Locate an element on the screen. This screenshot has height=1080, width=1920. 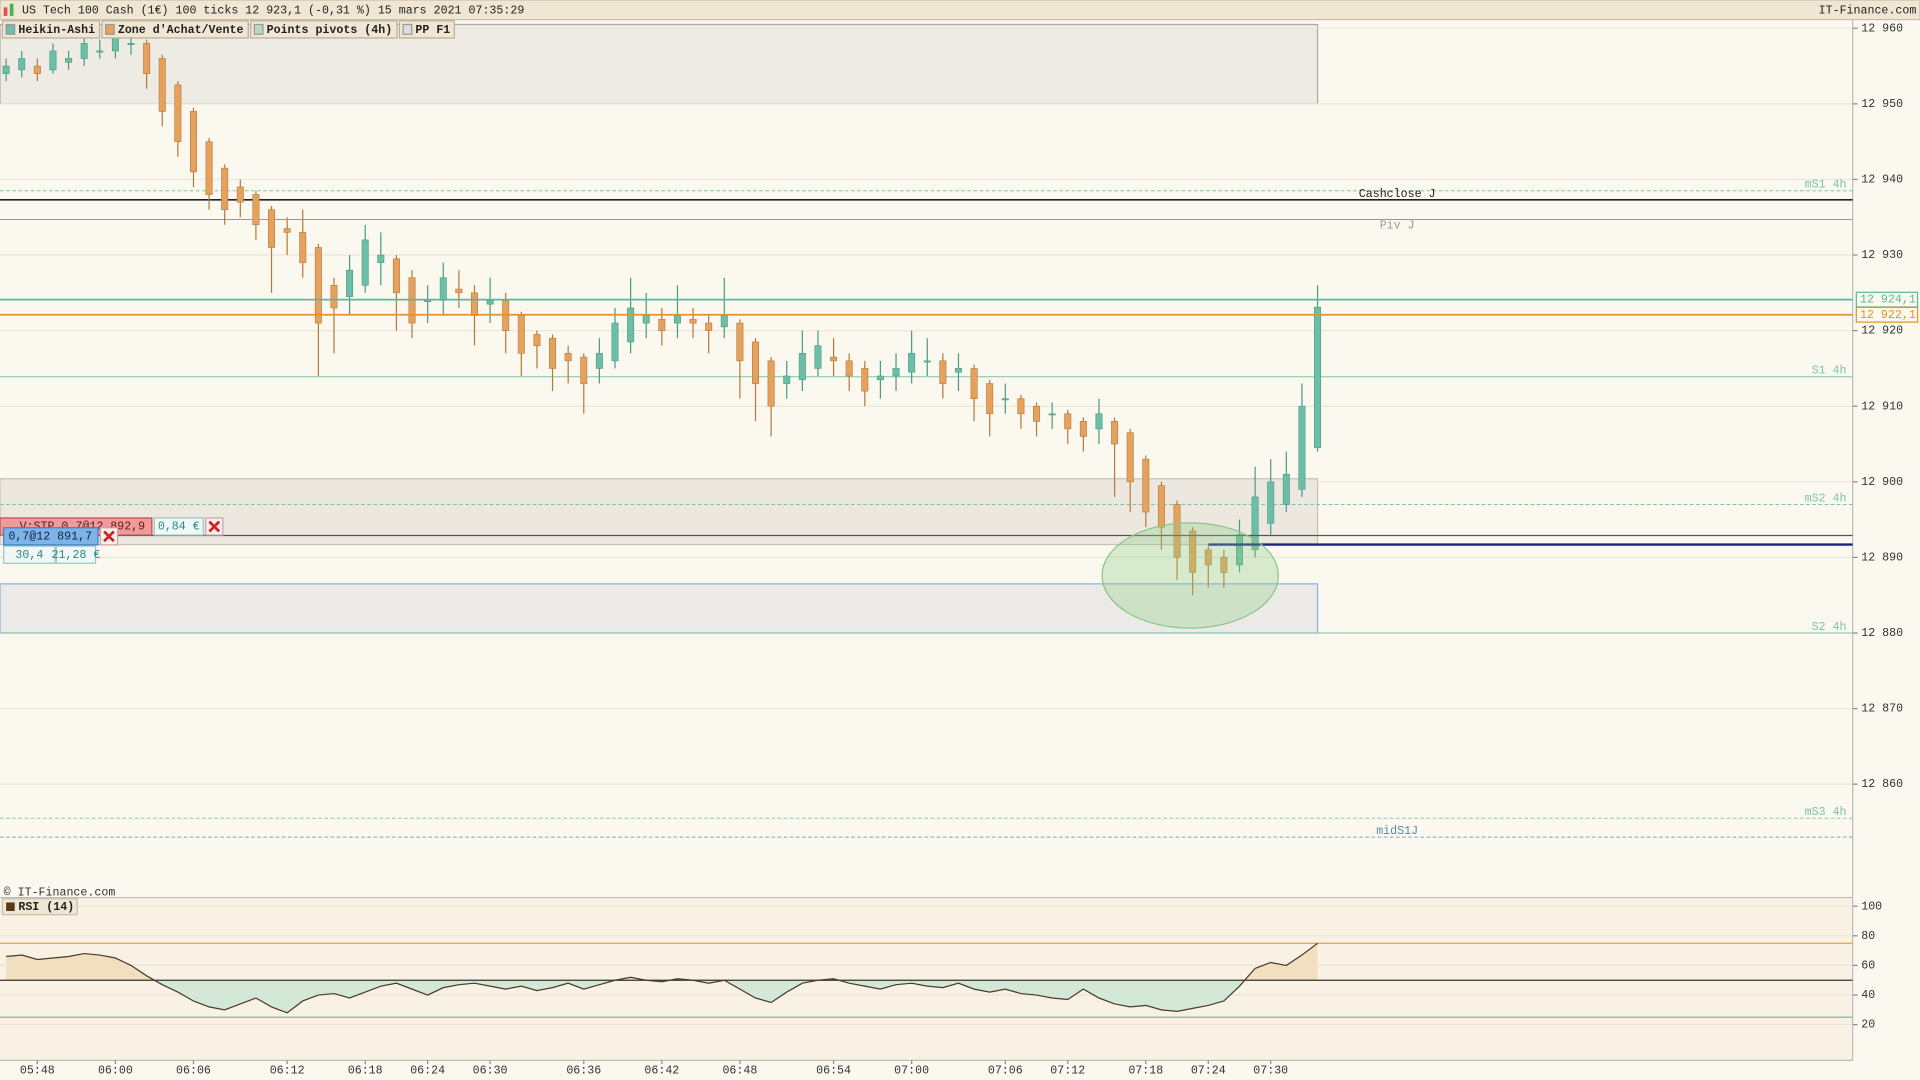
rsi-fill-above is located at coordinates (662, 962).